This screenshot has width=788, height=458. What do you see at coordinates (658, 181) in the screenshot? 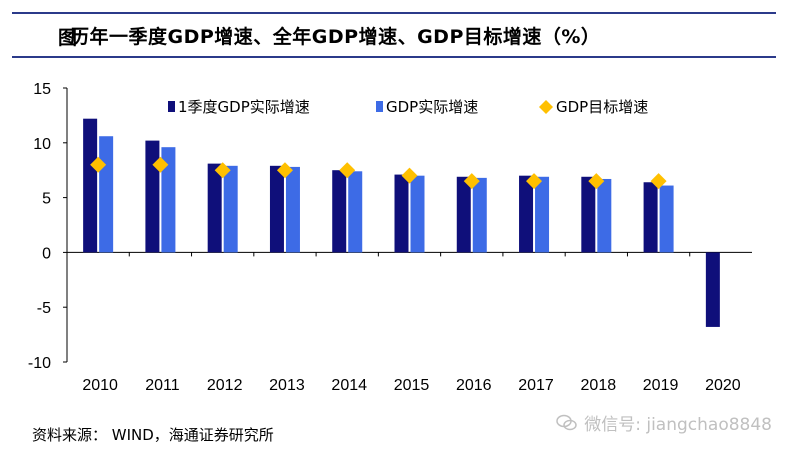
I see `marker-target-2019` at bounding box center [658, 181].